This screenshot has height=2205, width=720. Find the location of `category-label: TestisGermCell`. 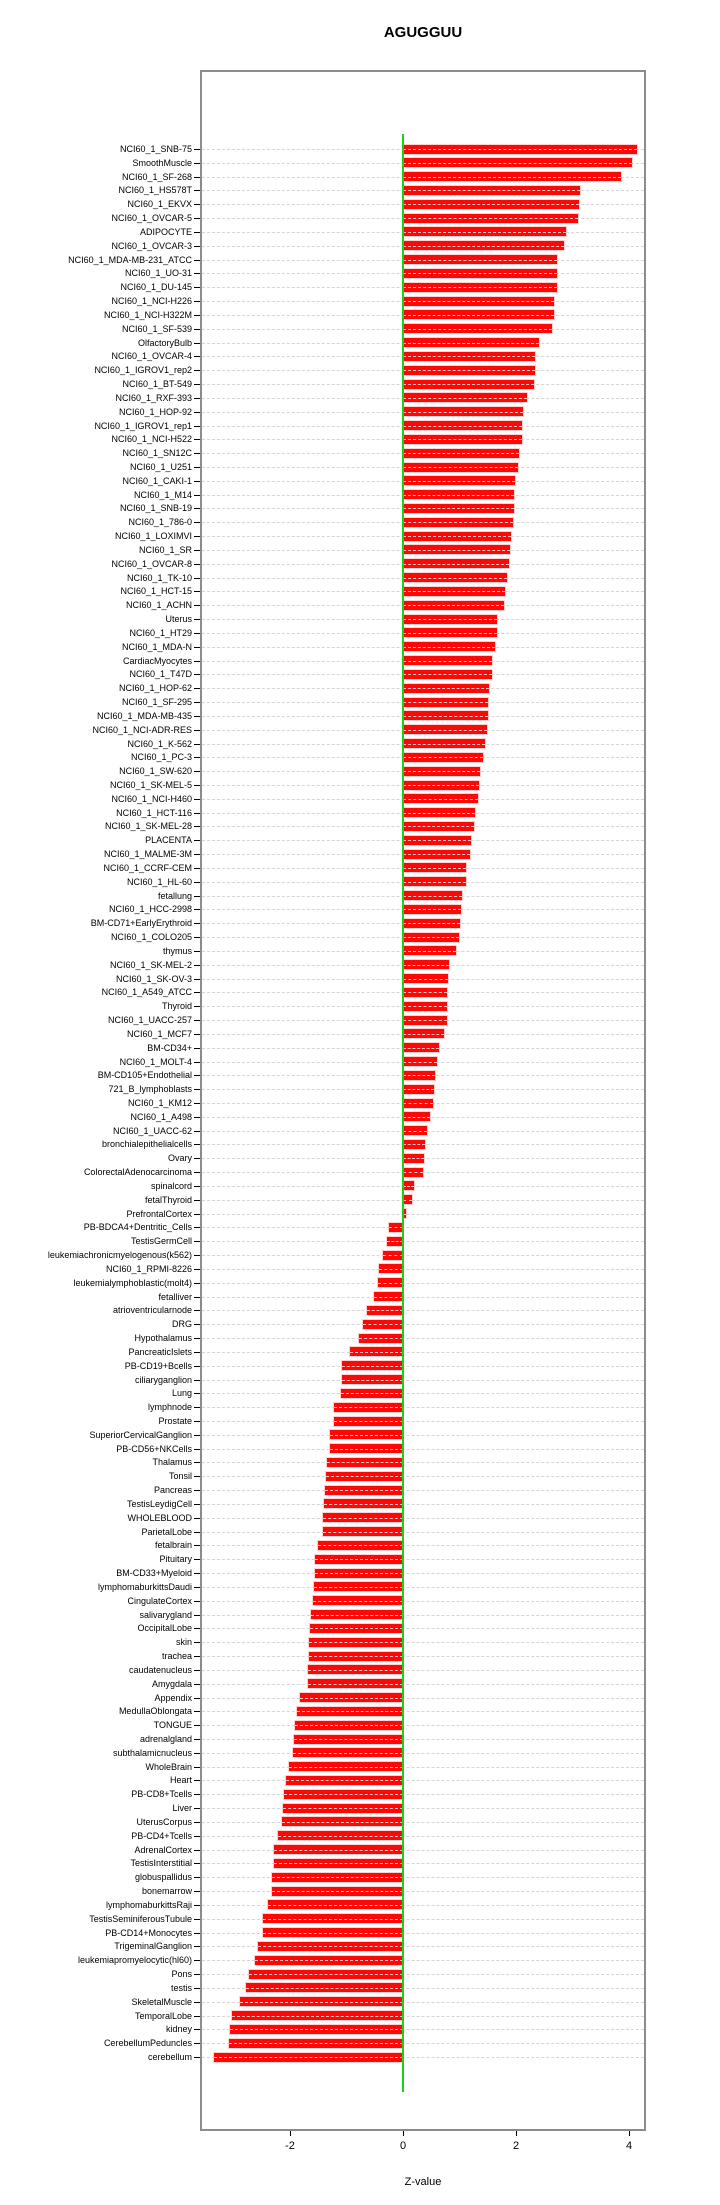

category-label: TestisGermCell is located at coordinates (161, 1241).